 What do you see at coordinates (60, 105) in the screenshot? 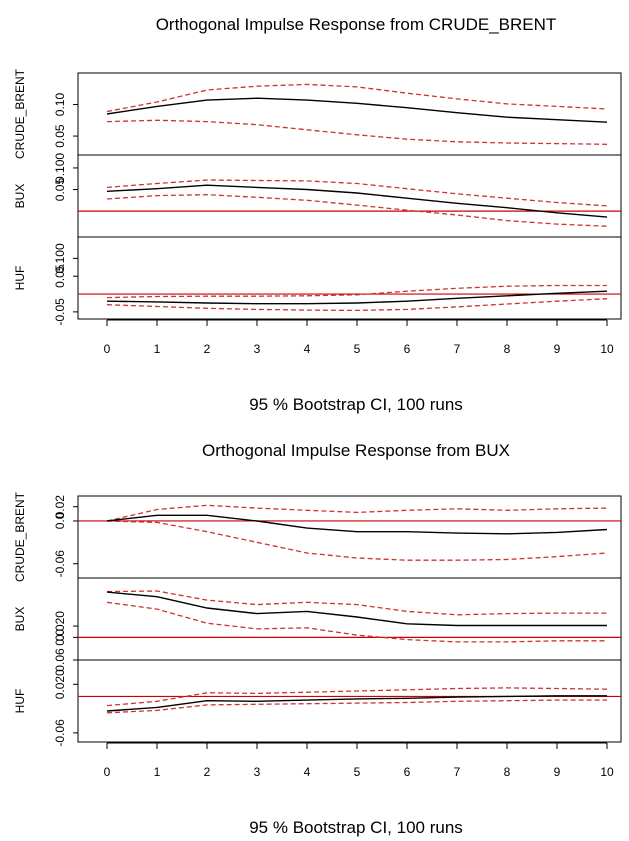
I see `y-tick-label: 0.10` at bounding box center [60, 105].